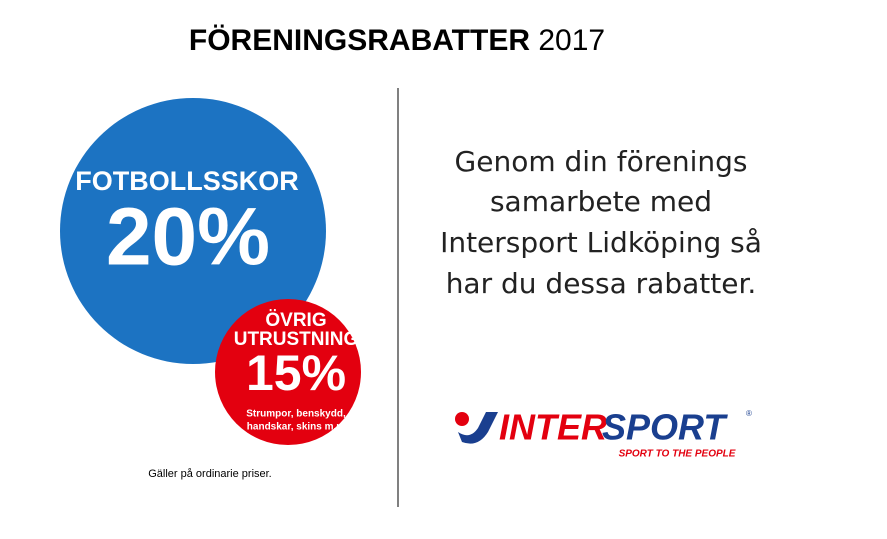 Image resolution: width=887 pixels, height=539 pixels. What do you see at coordinates (601, 161) in the screenshot?
I see `message-line: Genom din förenings` at bounding box center [601, 161].